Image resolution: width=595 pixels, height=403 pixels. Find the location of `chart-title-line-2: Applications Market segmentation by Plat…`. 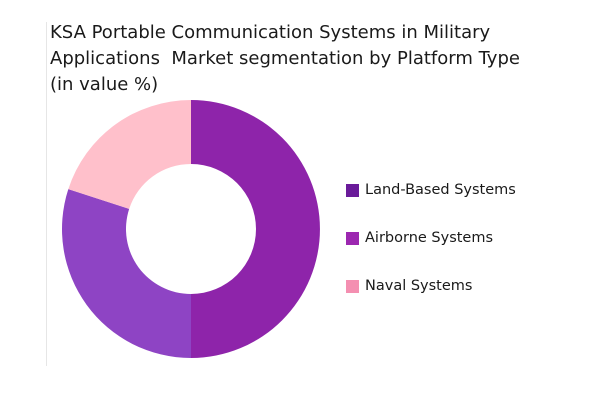

chart-title-line-2: Applications Market segmentation by Plat… is located at coordinates (285, 58).